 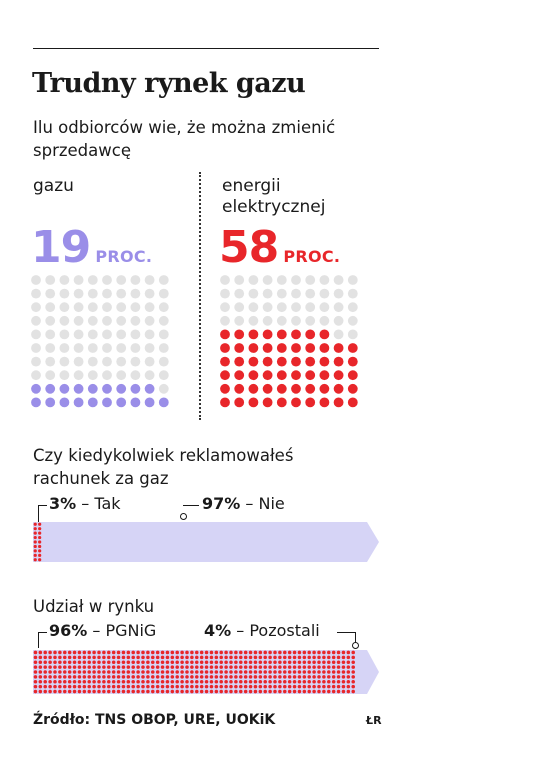 What do you see at coordinates (218, 630) in the screenshot?
I see `legend-others-value: 4%` at bounding box center [218, 630].